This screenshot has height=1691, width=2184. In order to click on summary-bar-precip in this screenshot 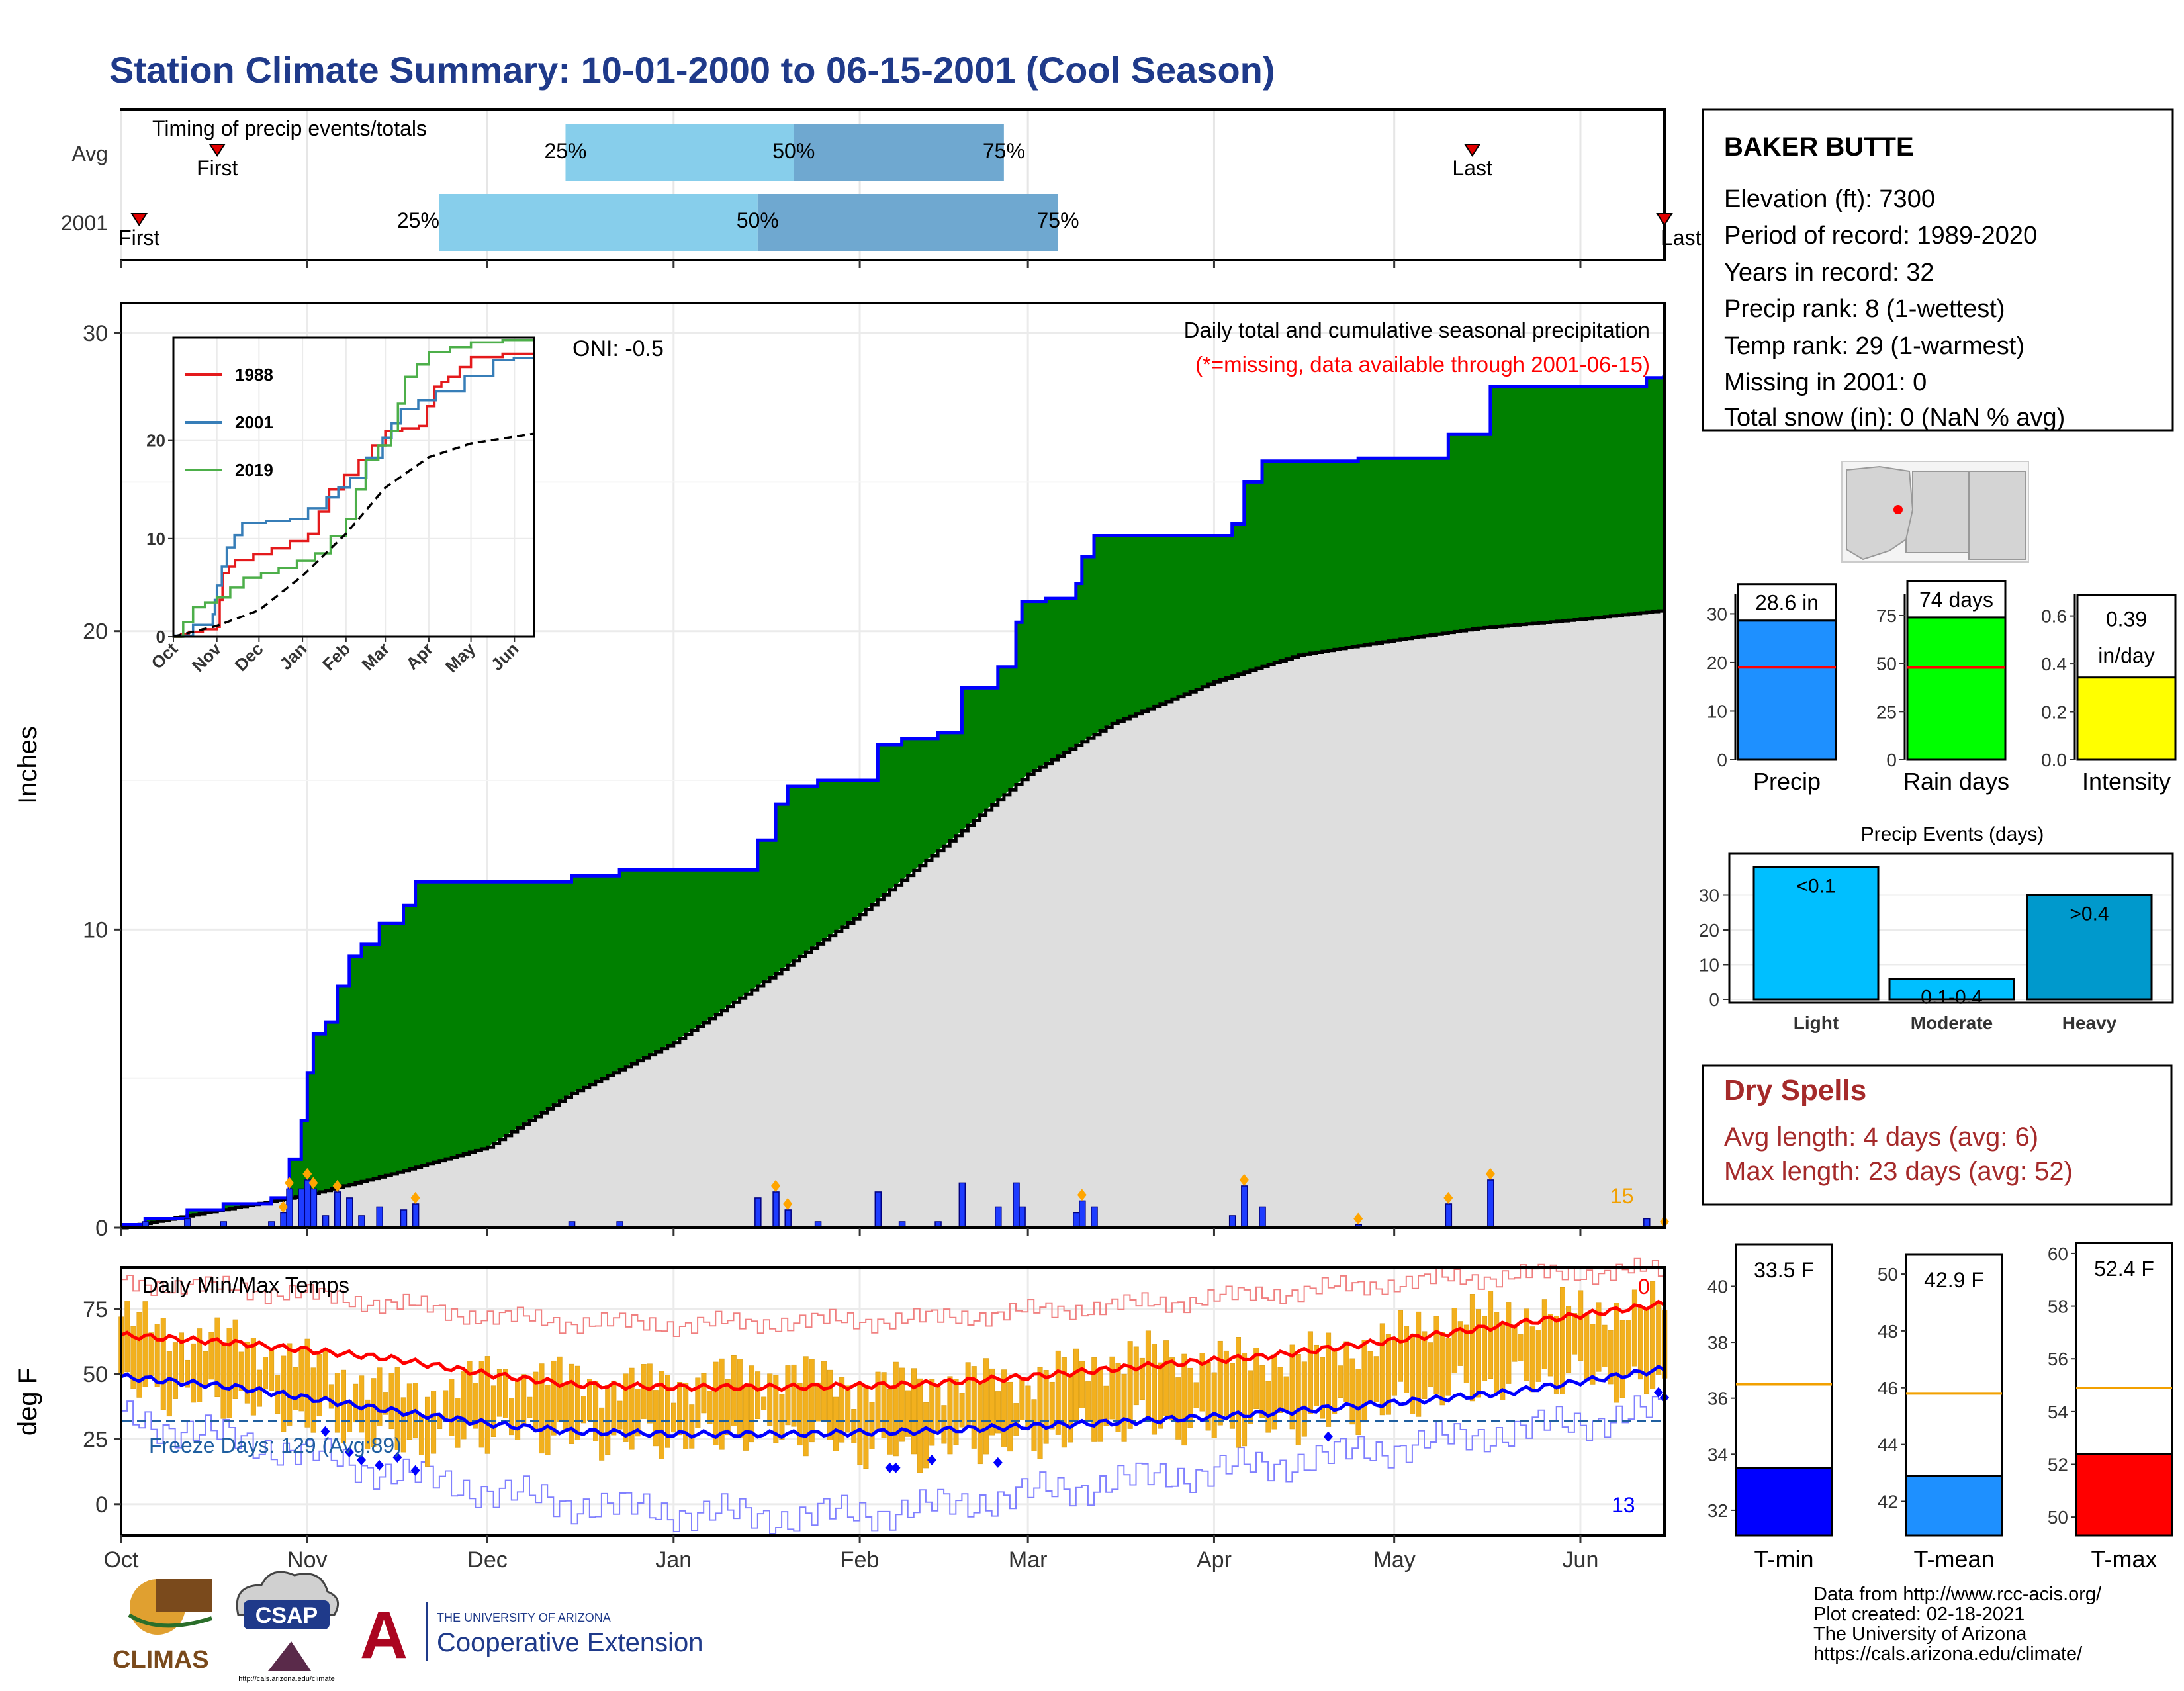, I will do `click(1787, 690)`.